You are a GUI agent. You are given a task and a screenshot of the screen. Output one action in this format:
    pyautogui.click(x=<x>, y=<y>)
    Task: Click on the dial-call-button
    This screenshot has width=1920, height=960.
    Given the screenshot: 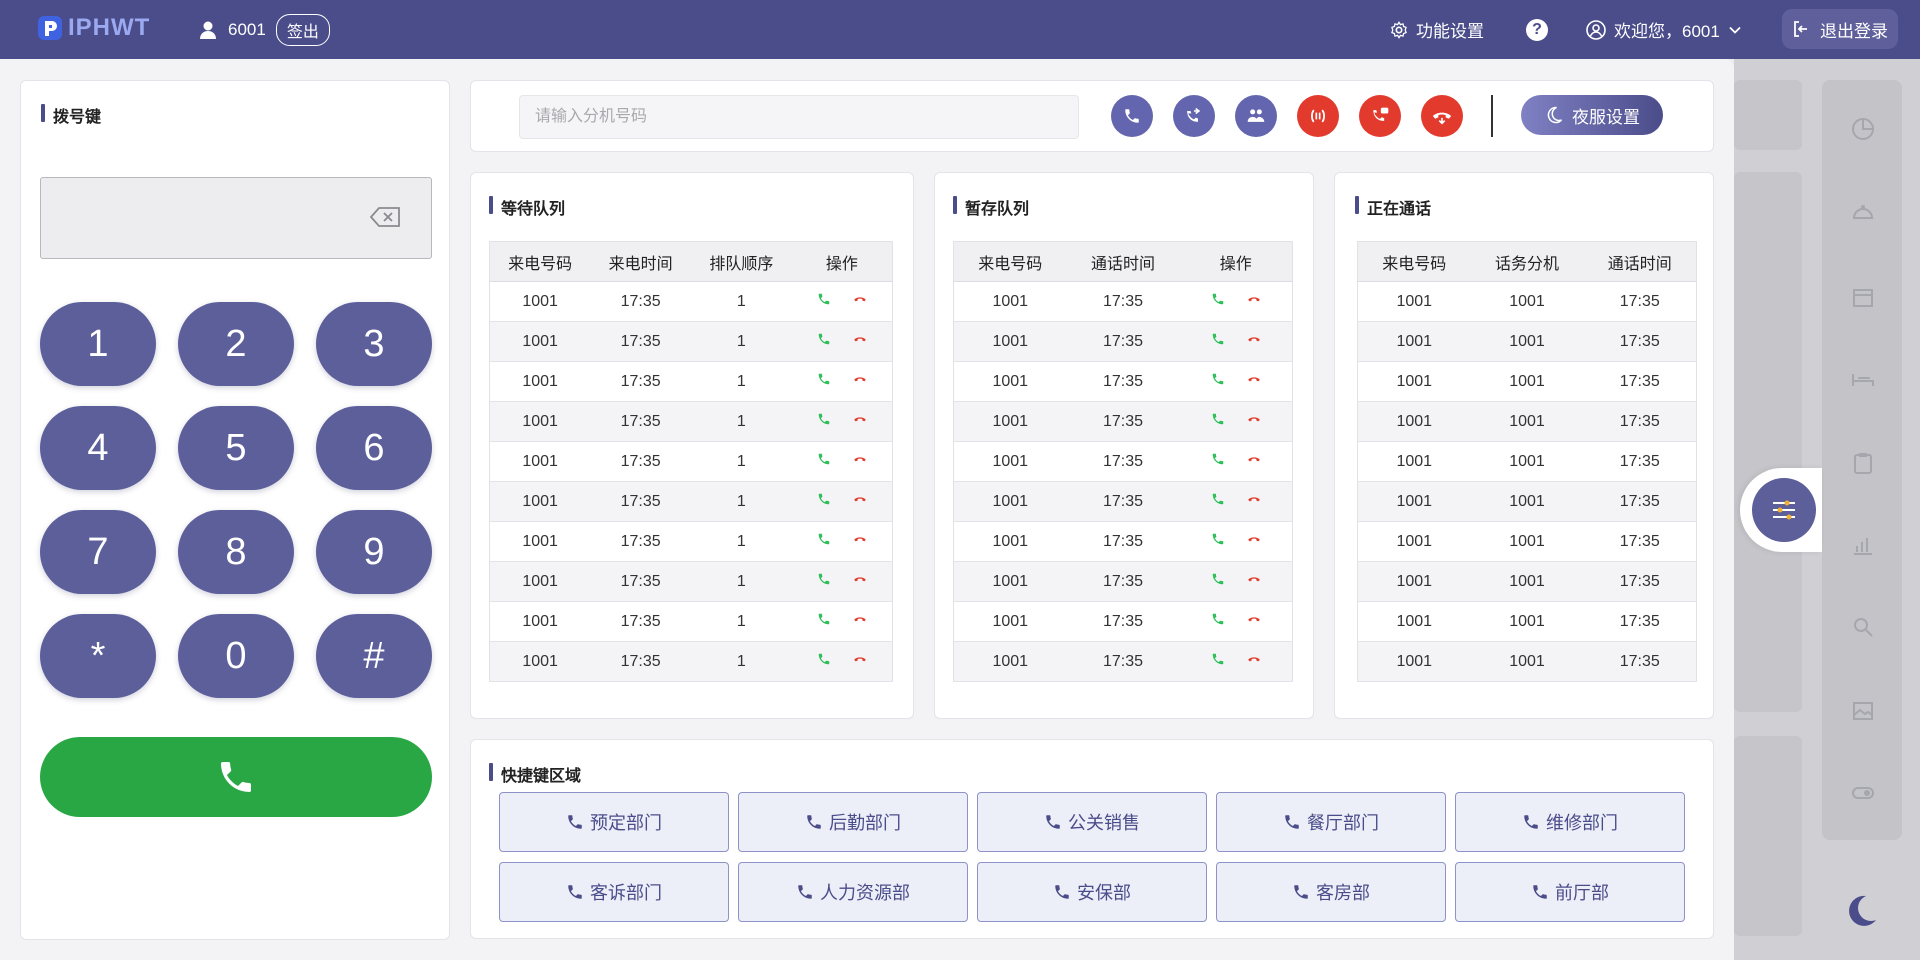 What is the action you would take?
    pyautogui.click(x=236, y=777)
    